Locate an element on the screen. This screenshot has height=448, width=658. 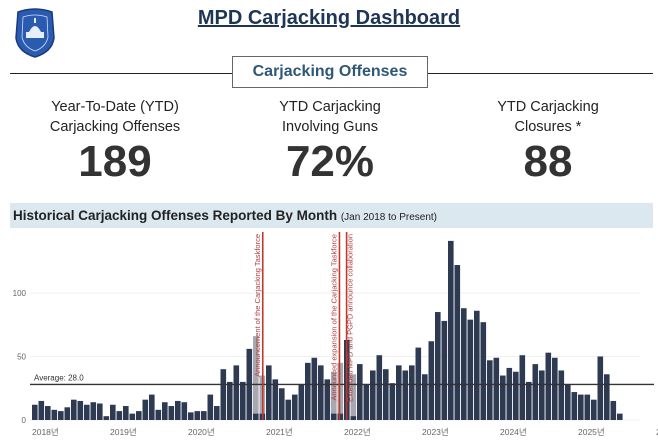
kpi-value: 88 is located at coordinates (548, 161).